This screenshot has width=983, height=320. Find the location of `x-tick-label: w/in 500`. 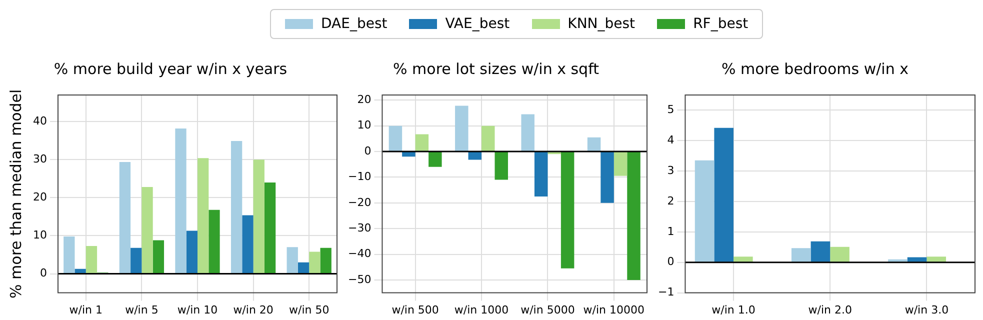

x-tick-label: w/in 500 is located at coordinates (415, 309).